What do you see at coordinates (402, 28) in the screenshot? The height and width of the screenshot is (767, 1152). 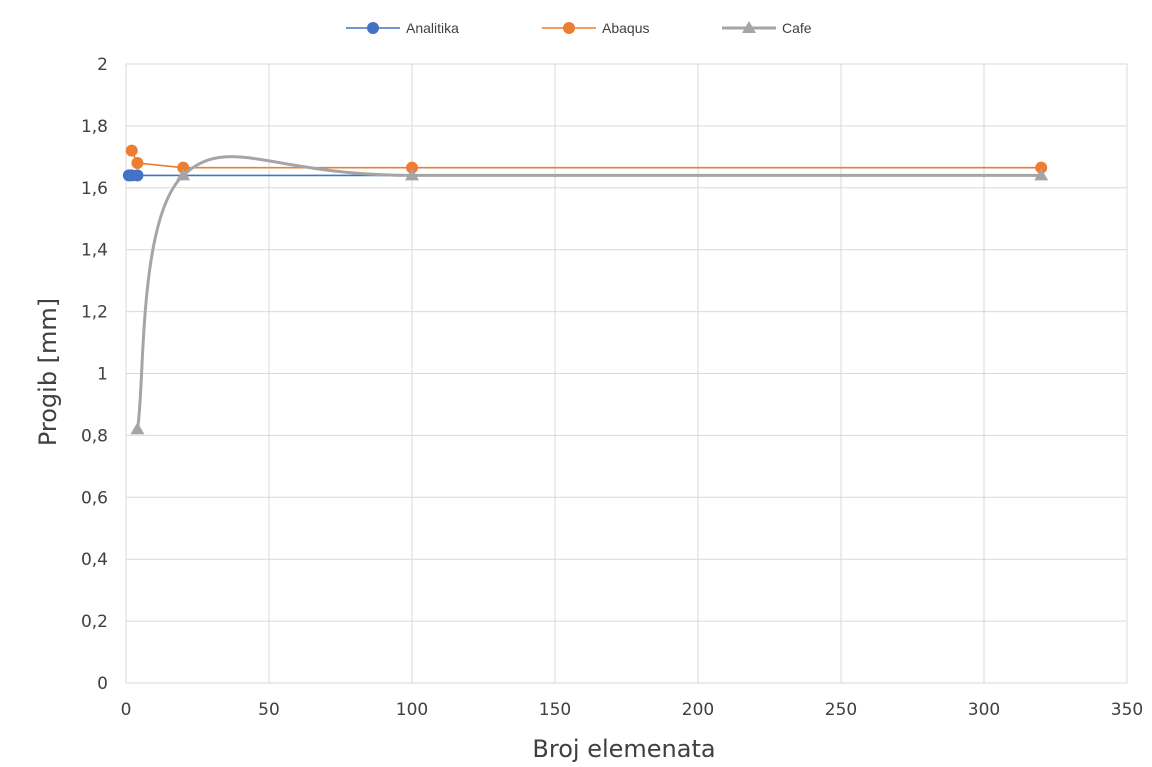 I see `legend-item-analitika: Analitika` at bounding box center [402, 28].